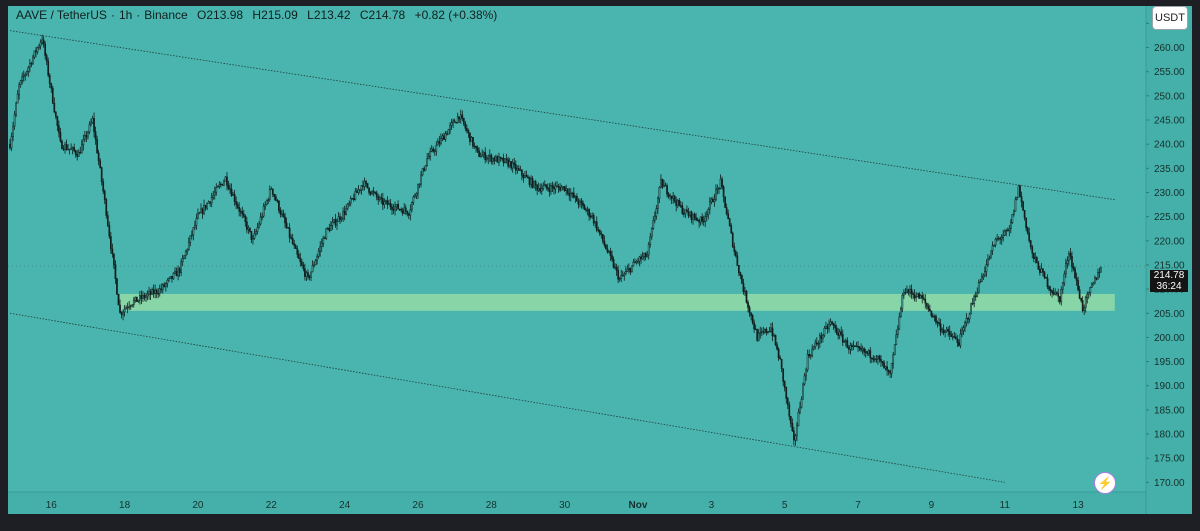  Describe the element at coordinates (785, 505) in the screenshot. I see `x-tick-label: 5` at that location.